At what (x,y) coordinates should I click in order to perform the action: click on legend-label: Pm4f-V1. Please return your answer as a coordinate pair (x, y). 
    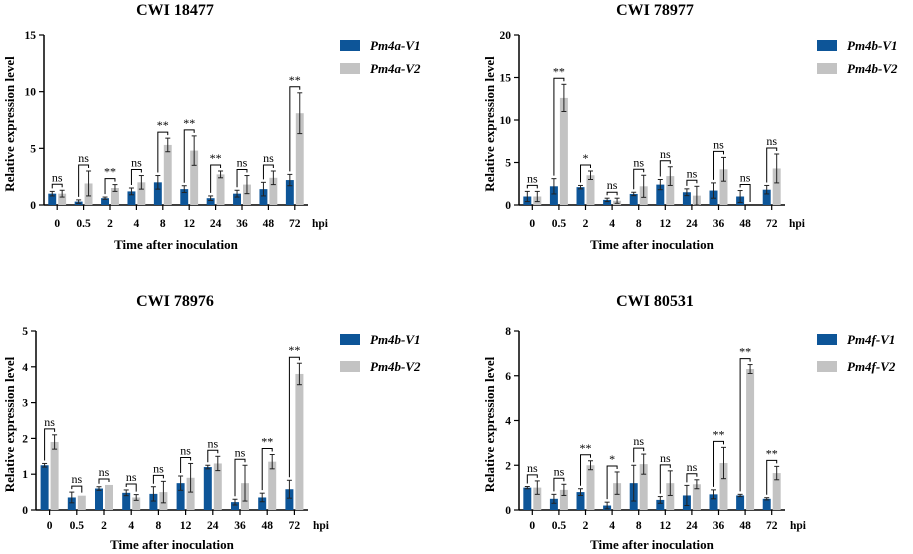
    Looking at the image, I should click on (871, 339).